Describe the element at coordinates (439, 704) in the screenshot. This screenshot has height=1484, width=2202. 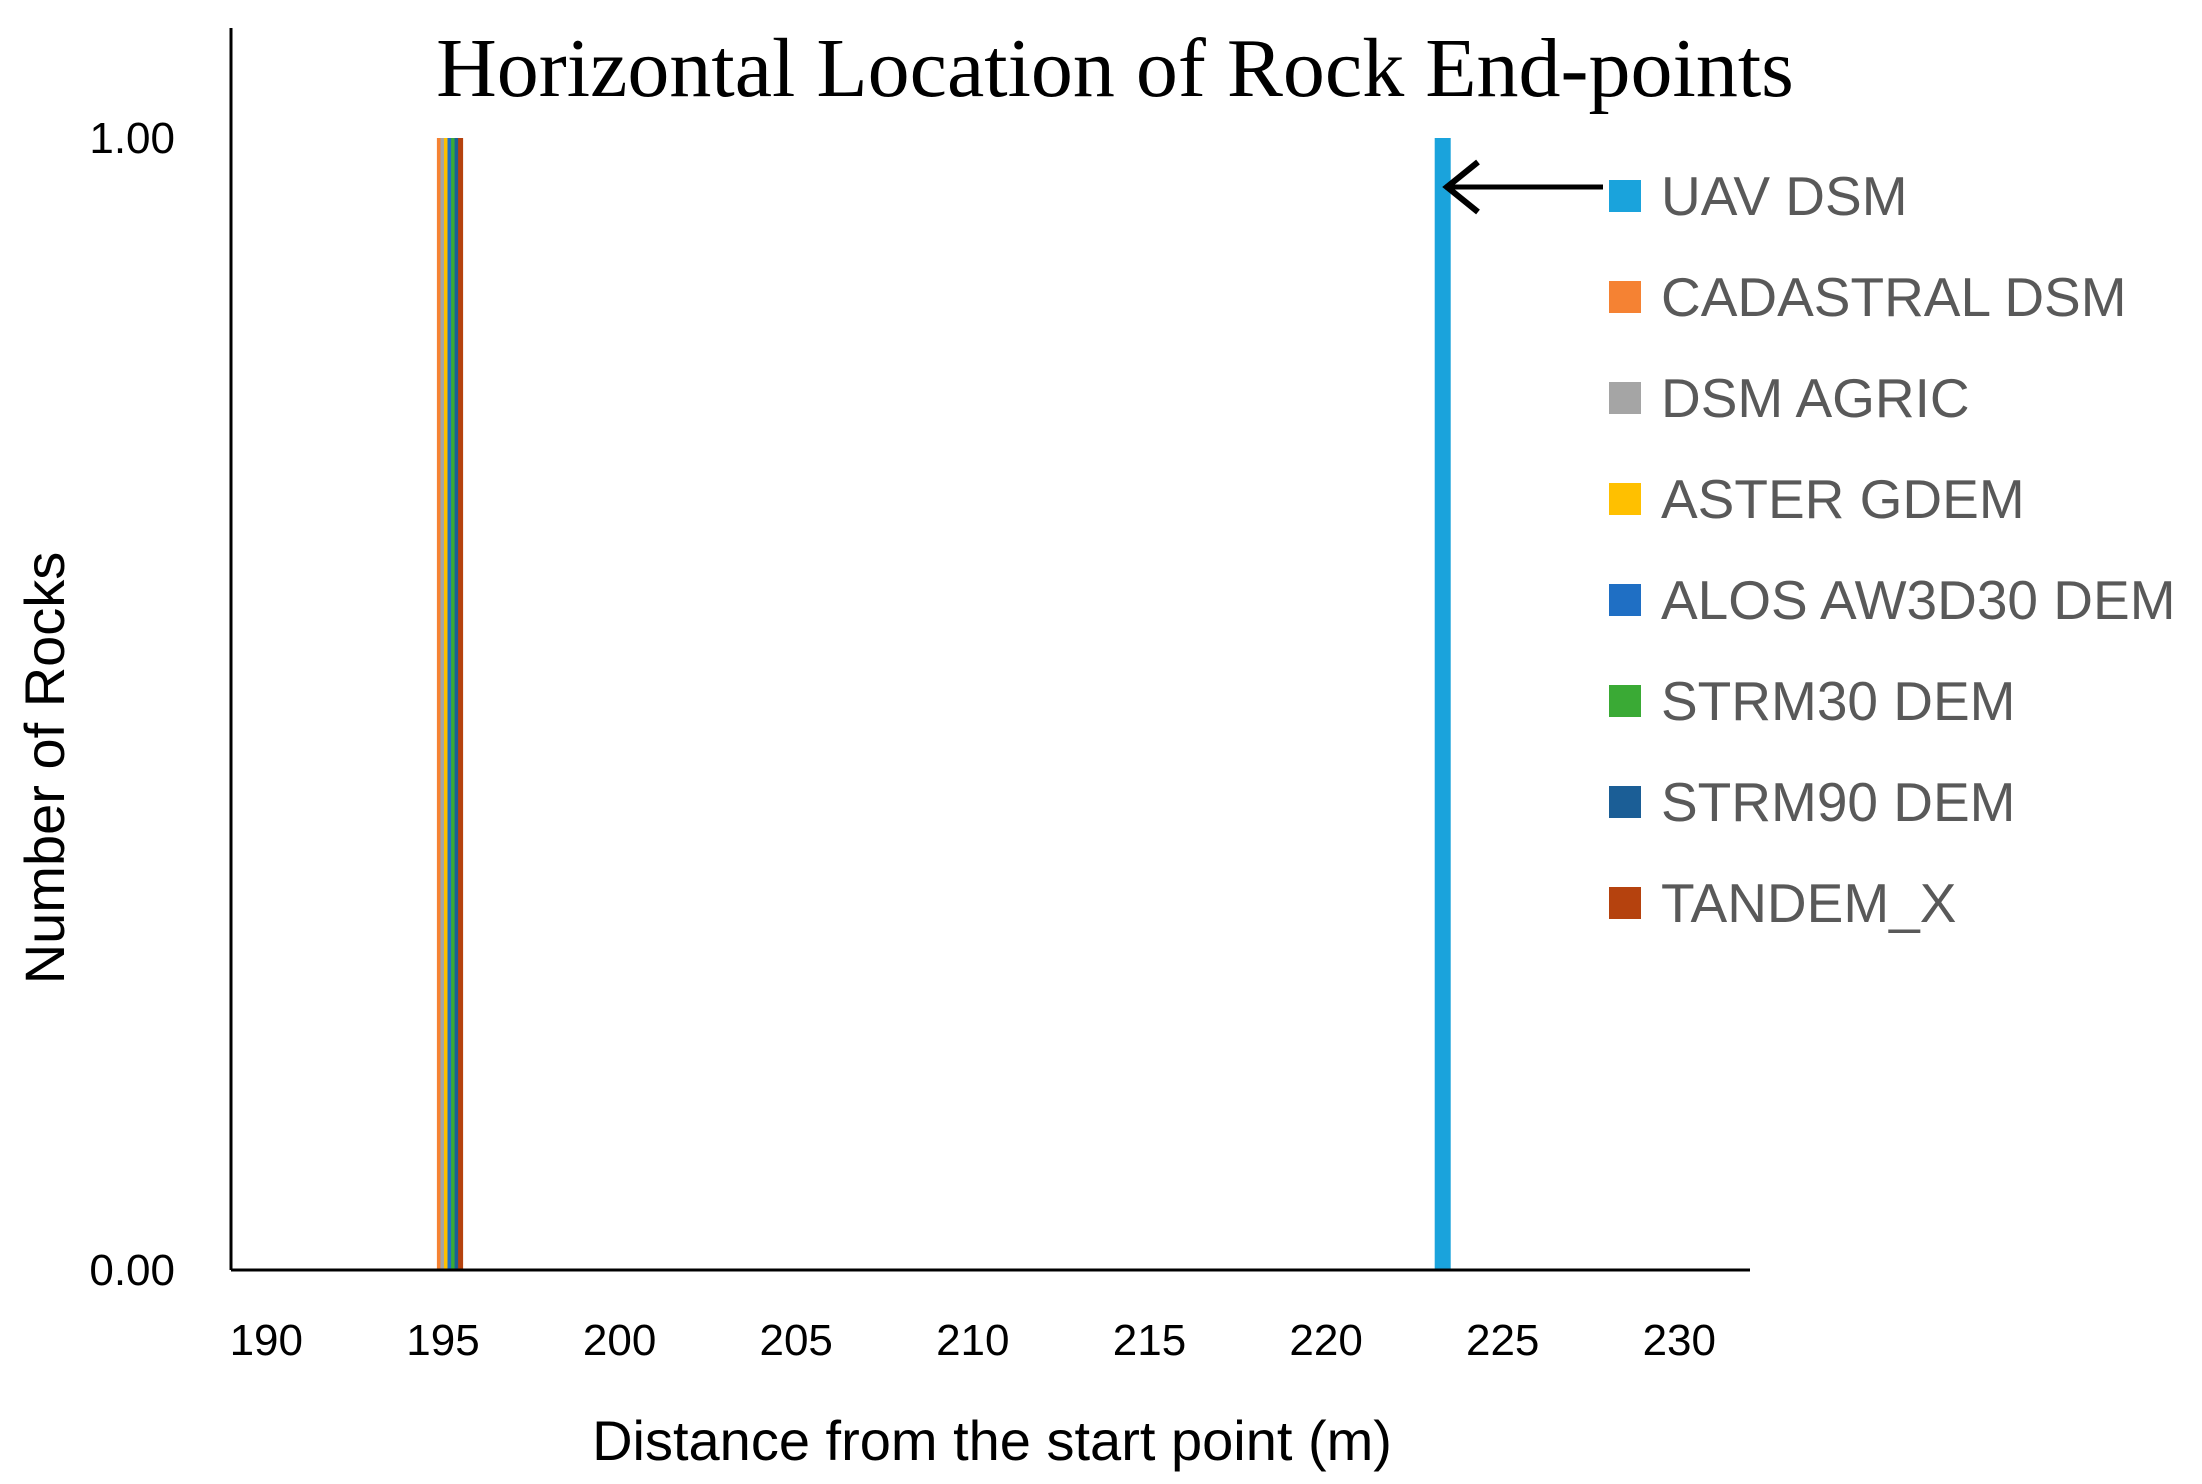
I see `bar-cadastral-dsm` at that location.